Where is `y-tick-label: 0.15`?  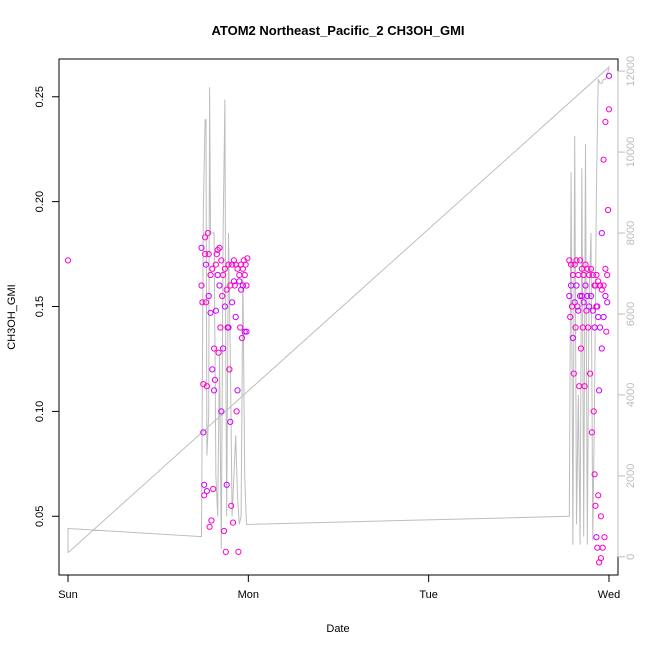
y-tick-label: 0.15 is located at coordinates (40, 306).